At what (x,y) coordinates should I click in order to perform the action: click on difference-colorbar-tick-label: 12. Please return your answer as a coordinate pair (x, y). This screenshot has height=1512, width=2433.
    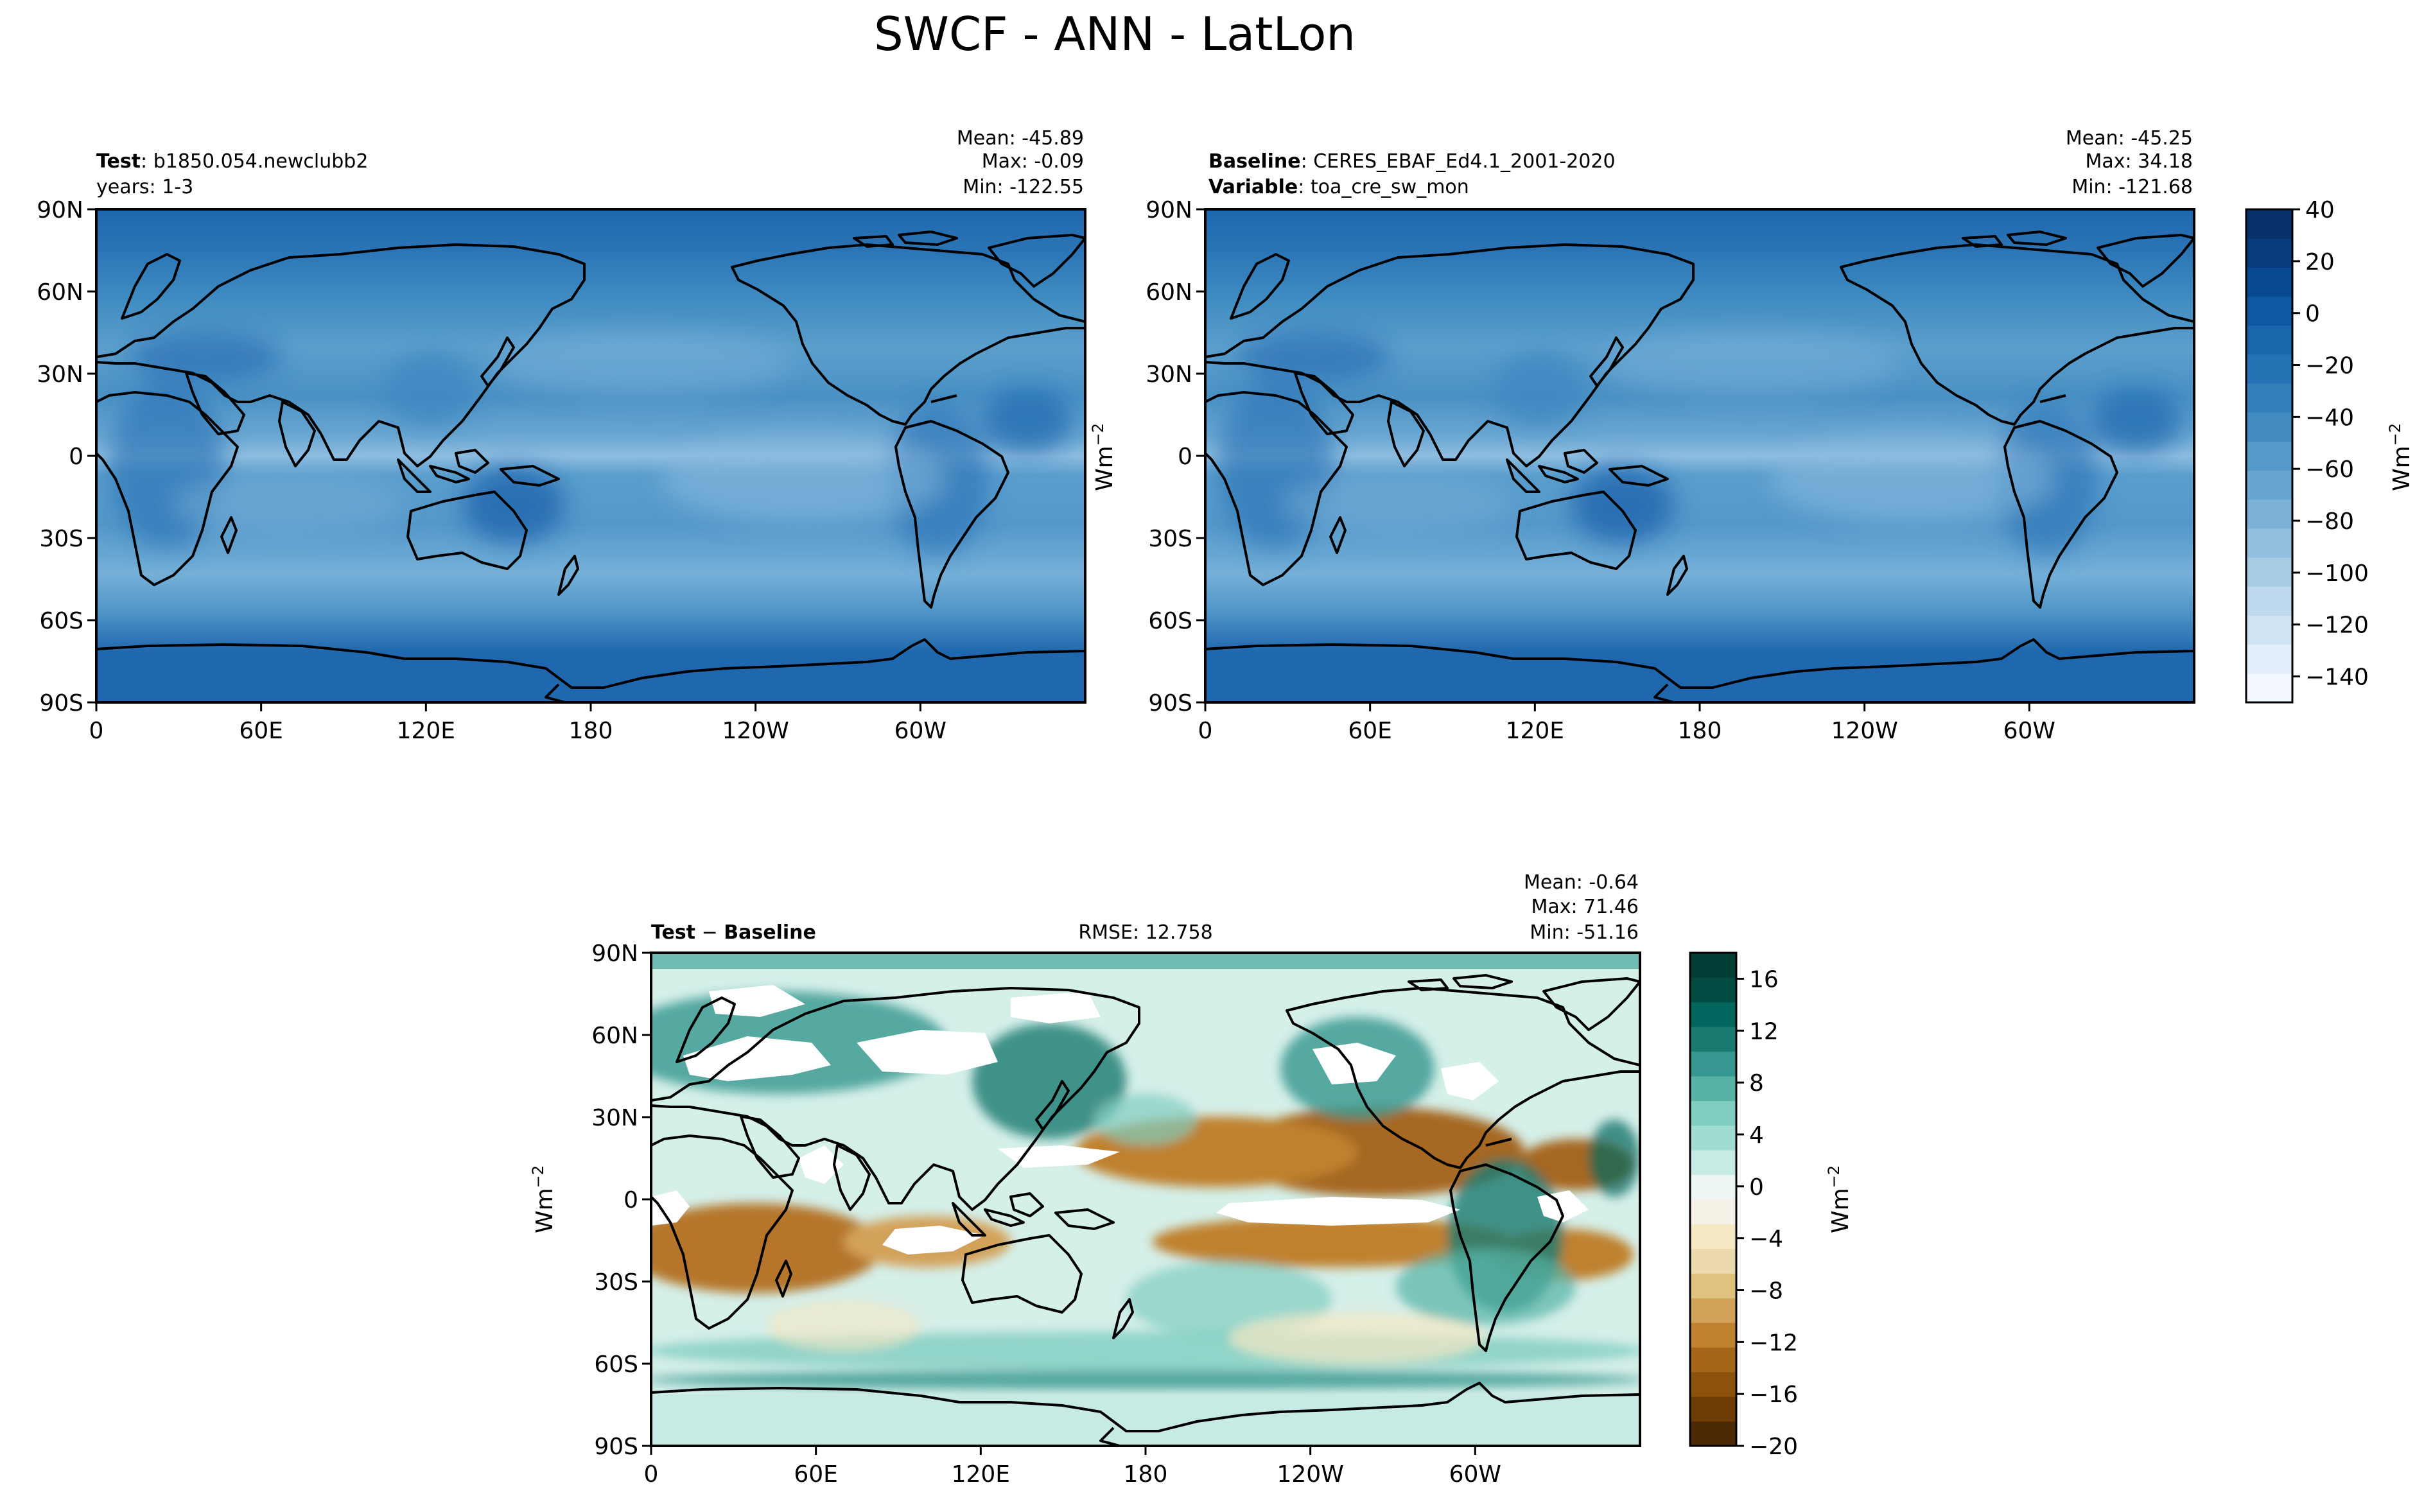
    Looking at the image, I should click on (1764, 1031).